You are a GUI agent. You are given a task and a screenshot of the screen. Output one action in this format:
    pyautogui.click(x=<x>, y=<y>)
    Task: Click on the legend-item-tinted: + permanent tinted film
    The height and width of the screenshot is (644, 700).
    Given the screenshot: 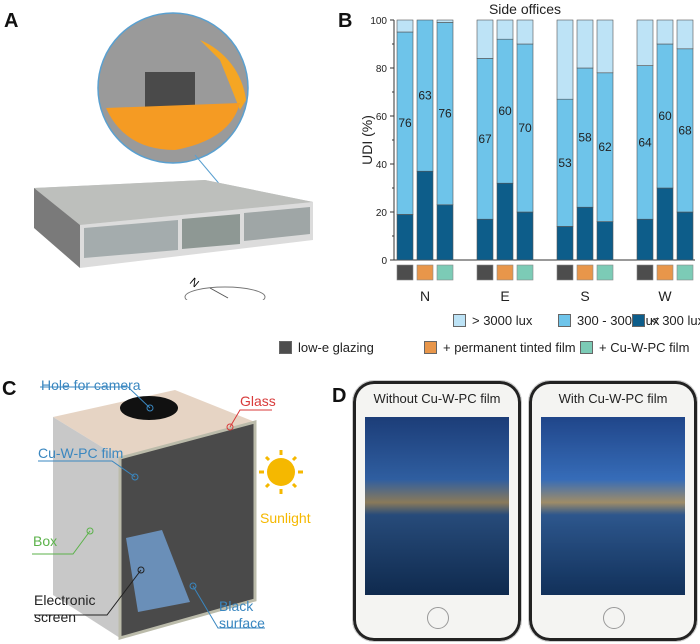 What is the action you would take?
    pyautogui.click(x=500, y=347)
    